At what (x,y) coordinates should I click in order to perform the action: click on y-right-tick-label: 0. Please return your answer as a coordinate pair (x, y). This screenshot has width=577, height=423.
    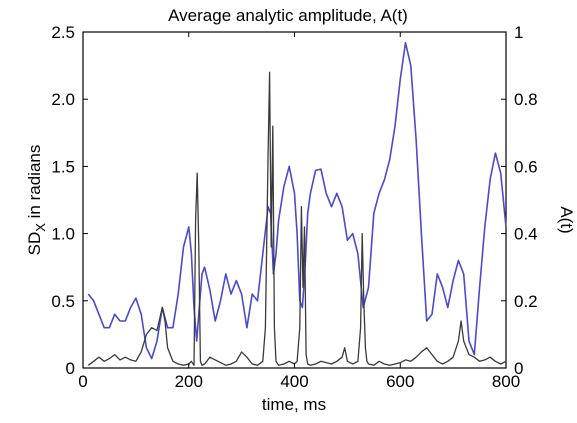
    Looking at the image, I should click on (518, 368).